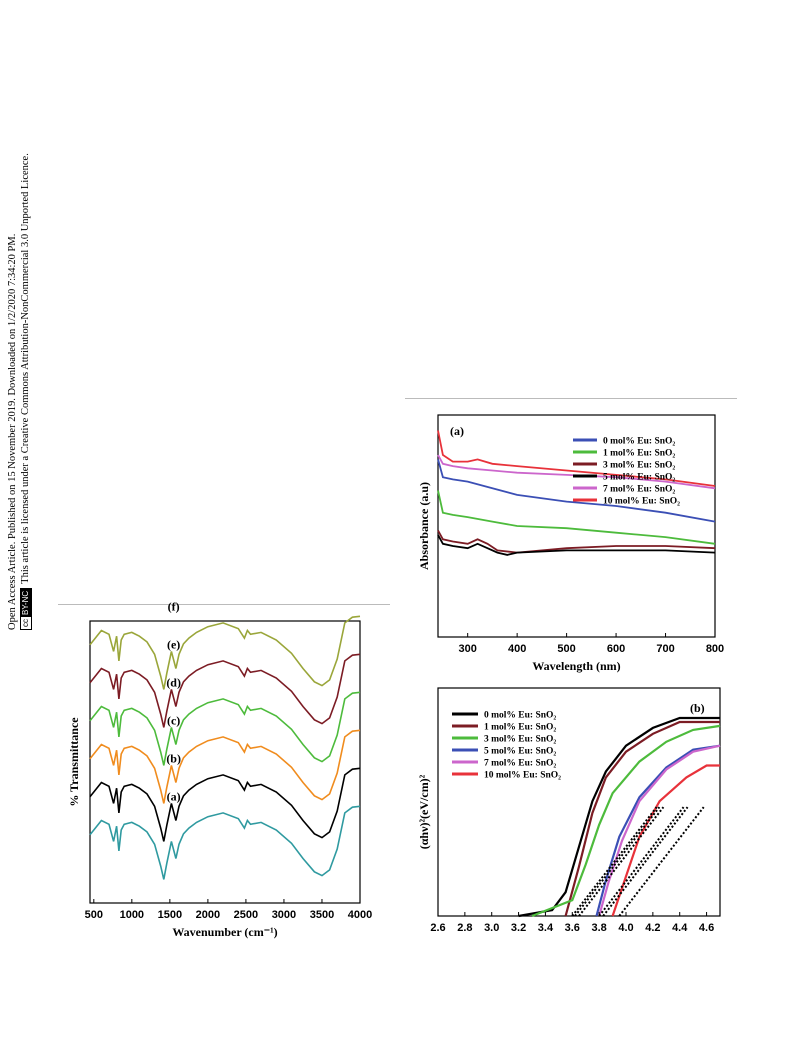 The width and height of the screenshot is (793, 1039). I want to click on abs-xtick-label: 500, so click(566, 649).